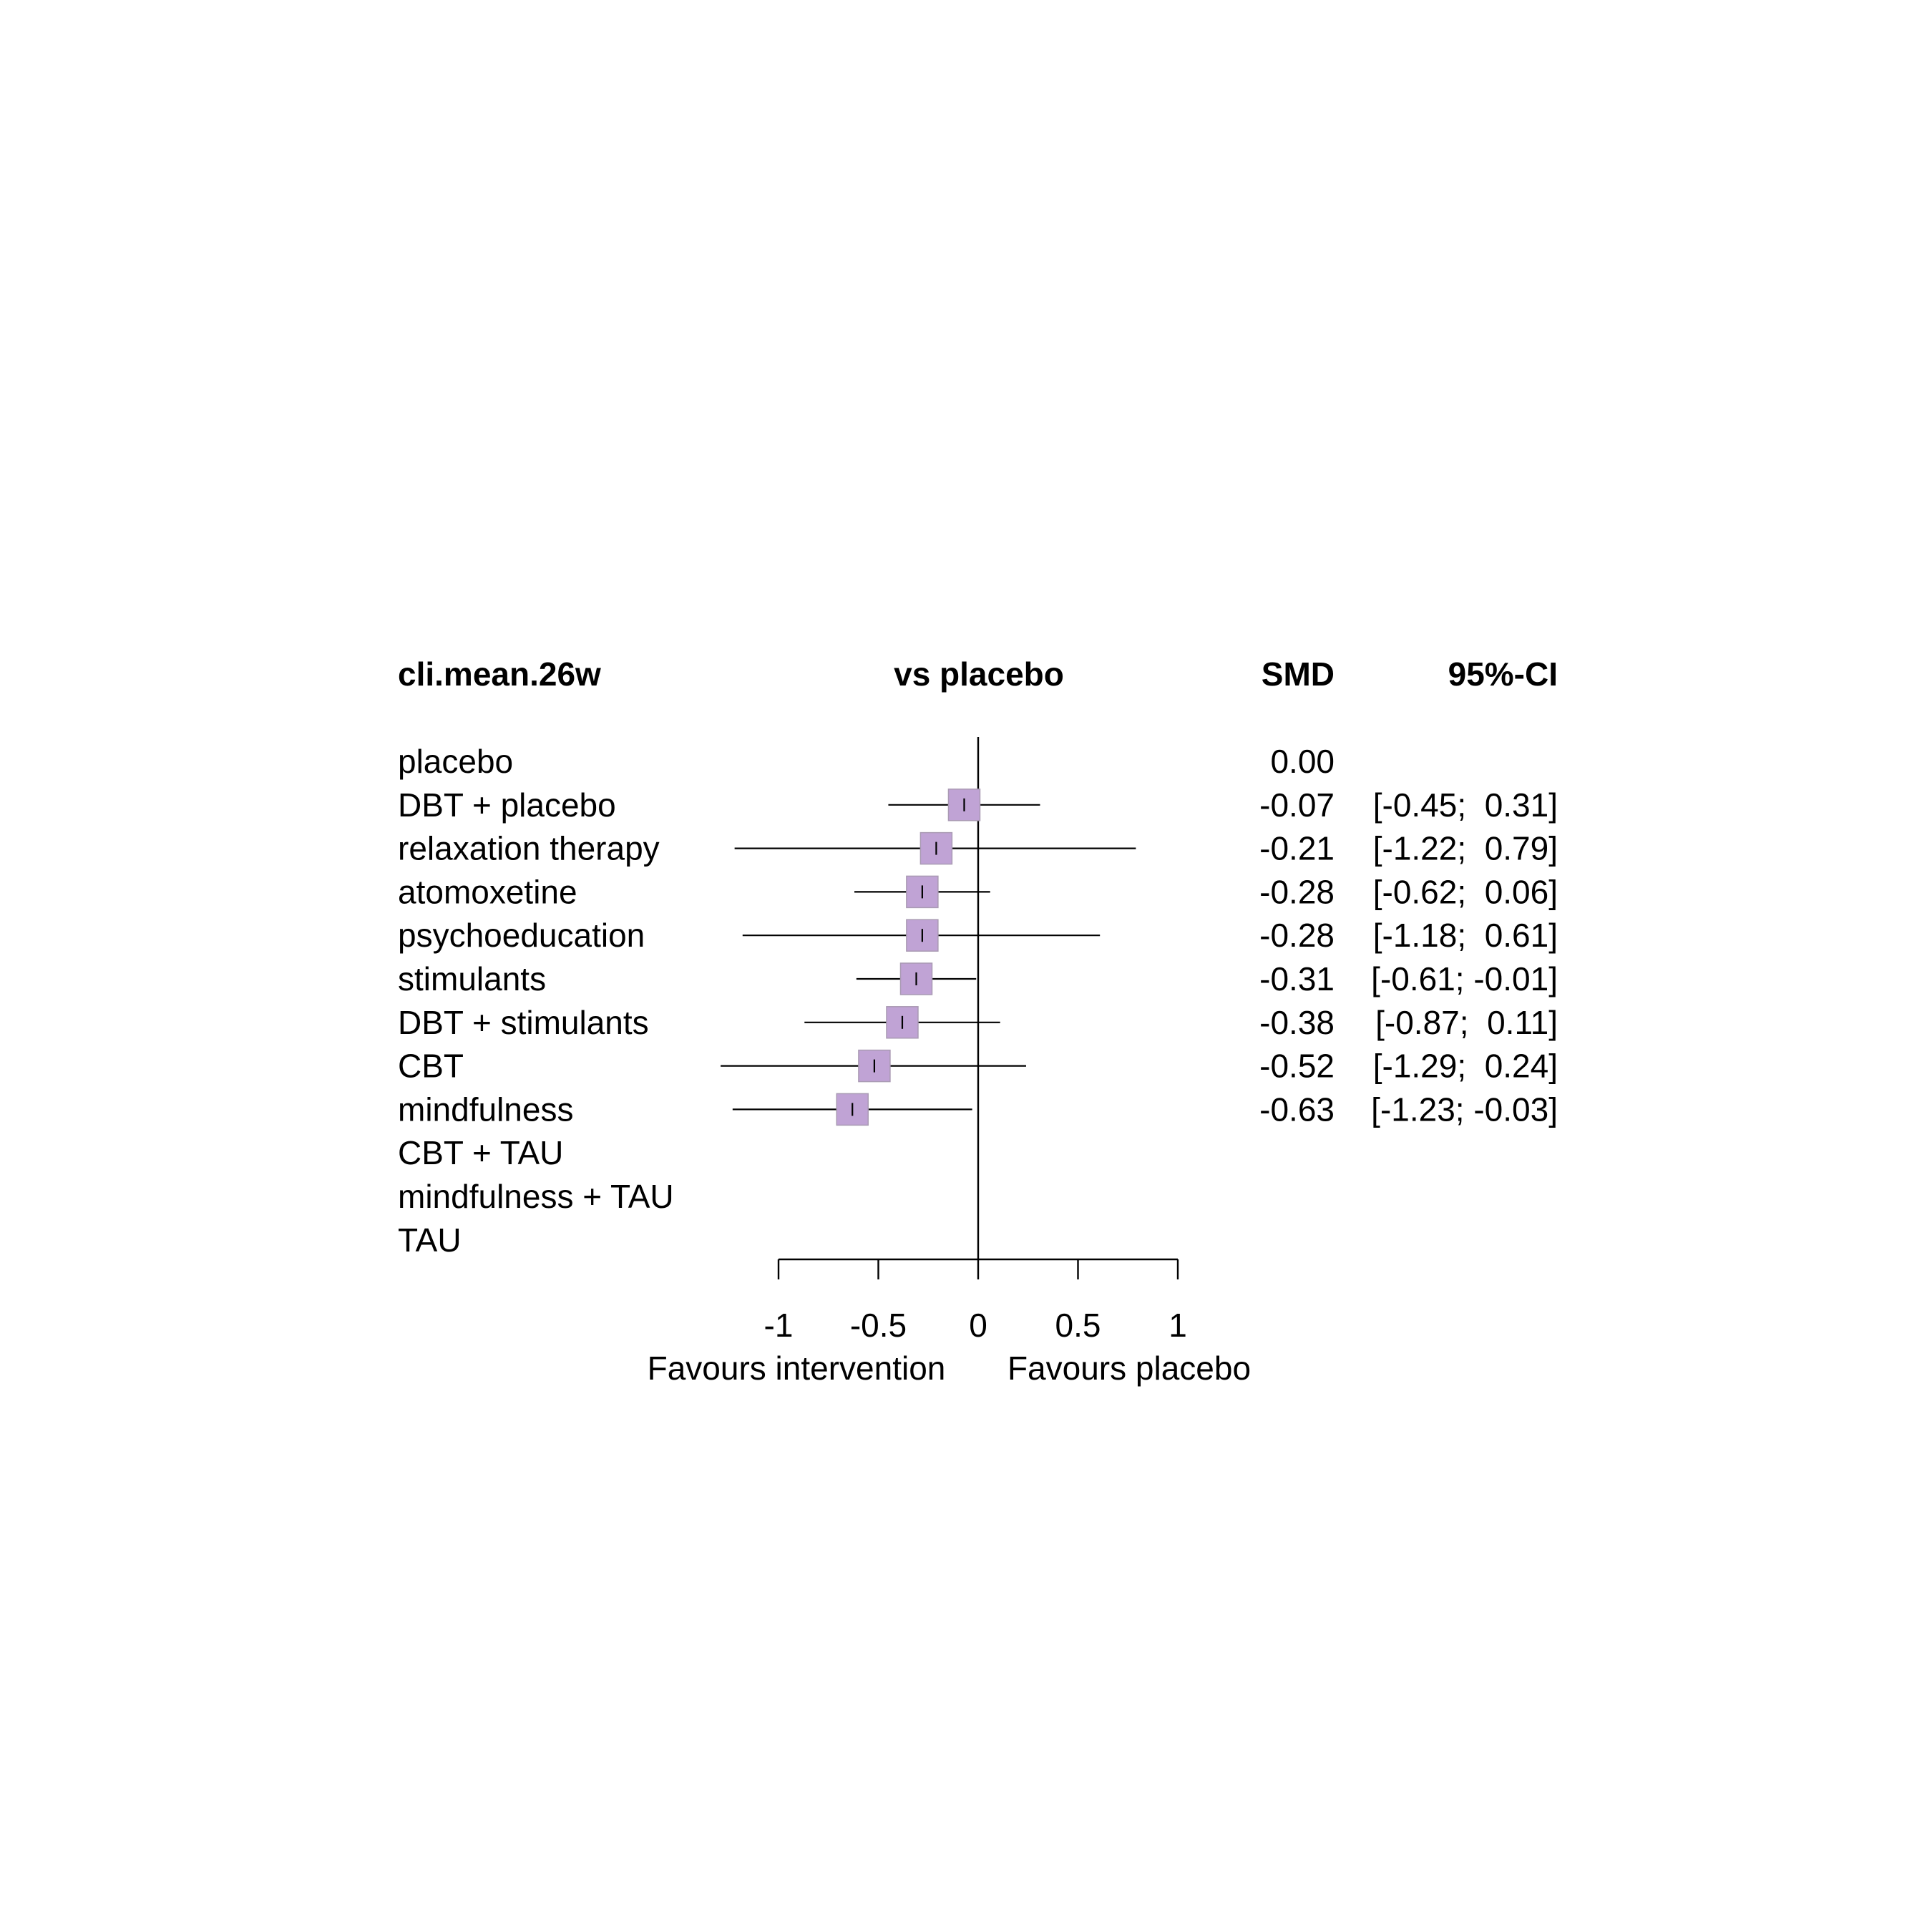 Image resolution: width=1932 pixels, height=1932 pixels. What do you see at coordinates (536, 1196) in the screenshot?
I see `row-label: mindfulness + TAU` at bounding box center [536, 1196].